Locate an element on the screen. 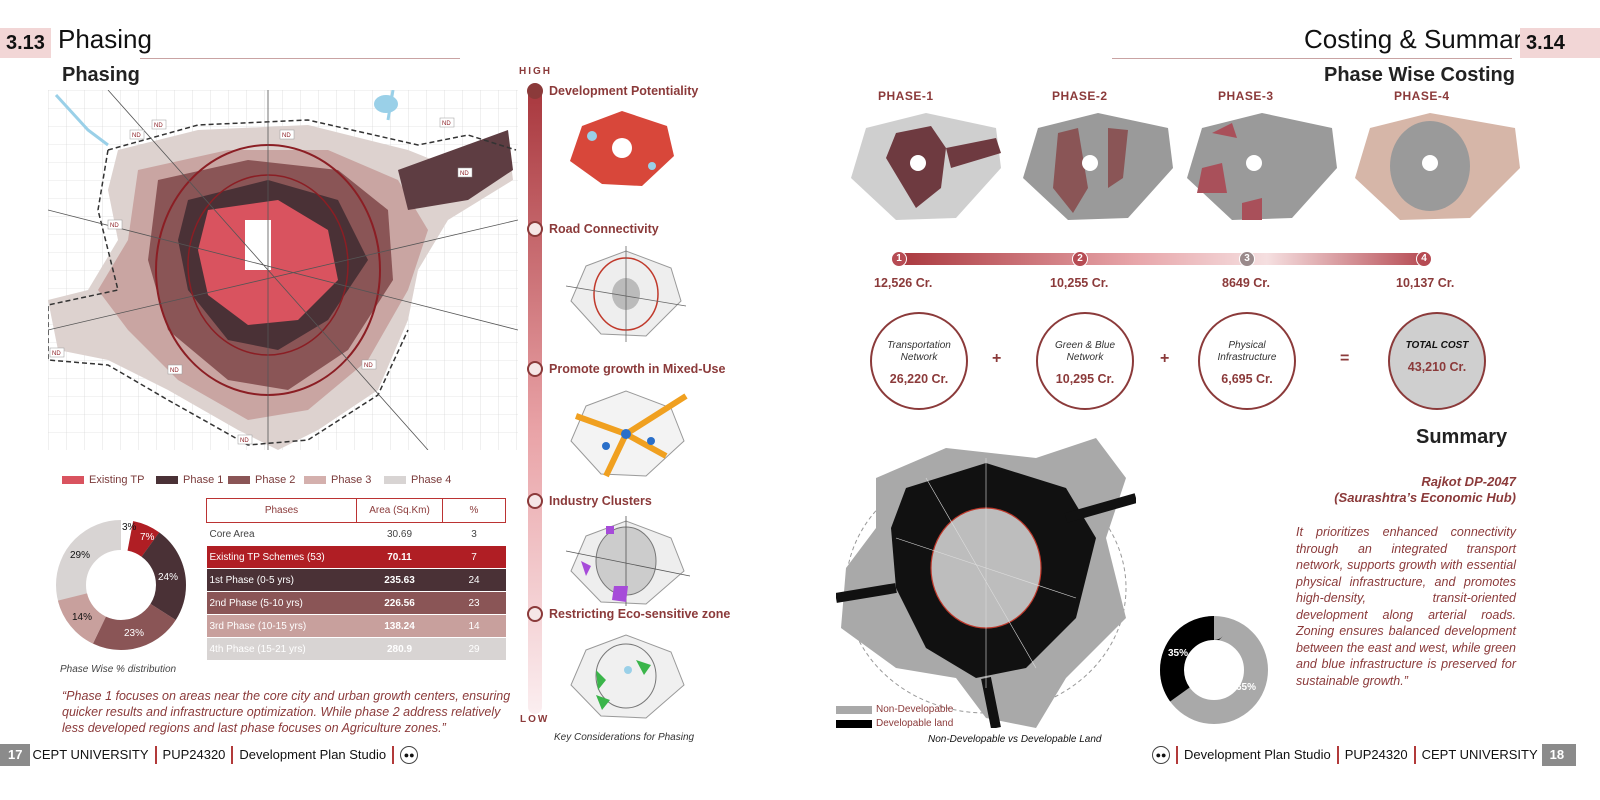  priority-gradient-bar is located at coordinates (535, 400).